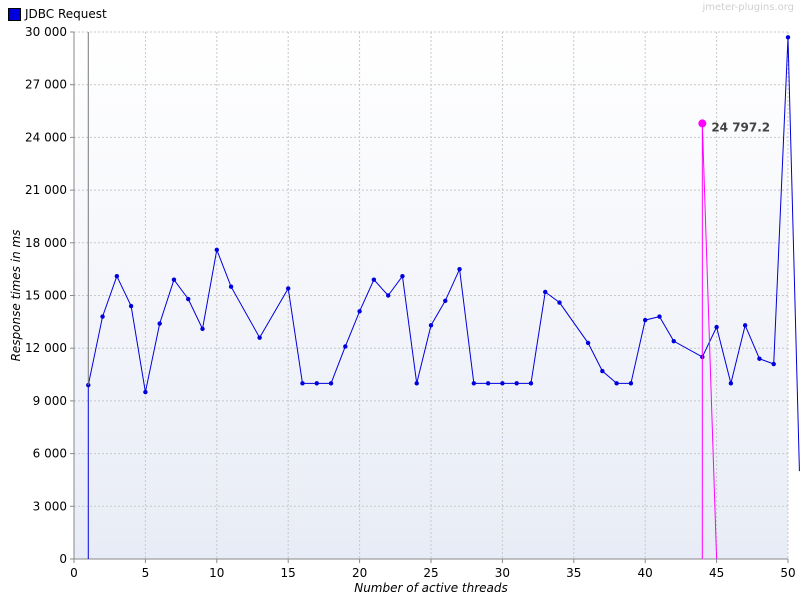  Describe the element at coordinates (787, 573) in the screenshot. I see `x-tick-label: 50` at that location.